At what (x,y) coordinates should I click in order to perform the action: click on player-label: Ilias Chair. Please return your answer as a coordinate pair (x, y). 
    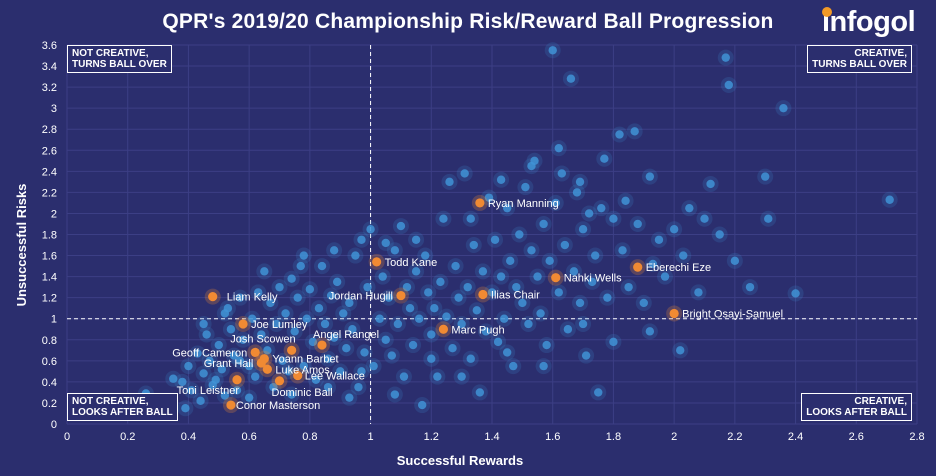
    Looking at the image, I should click on (515, 296).